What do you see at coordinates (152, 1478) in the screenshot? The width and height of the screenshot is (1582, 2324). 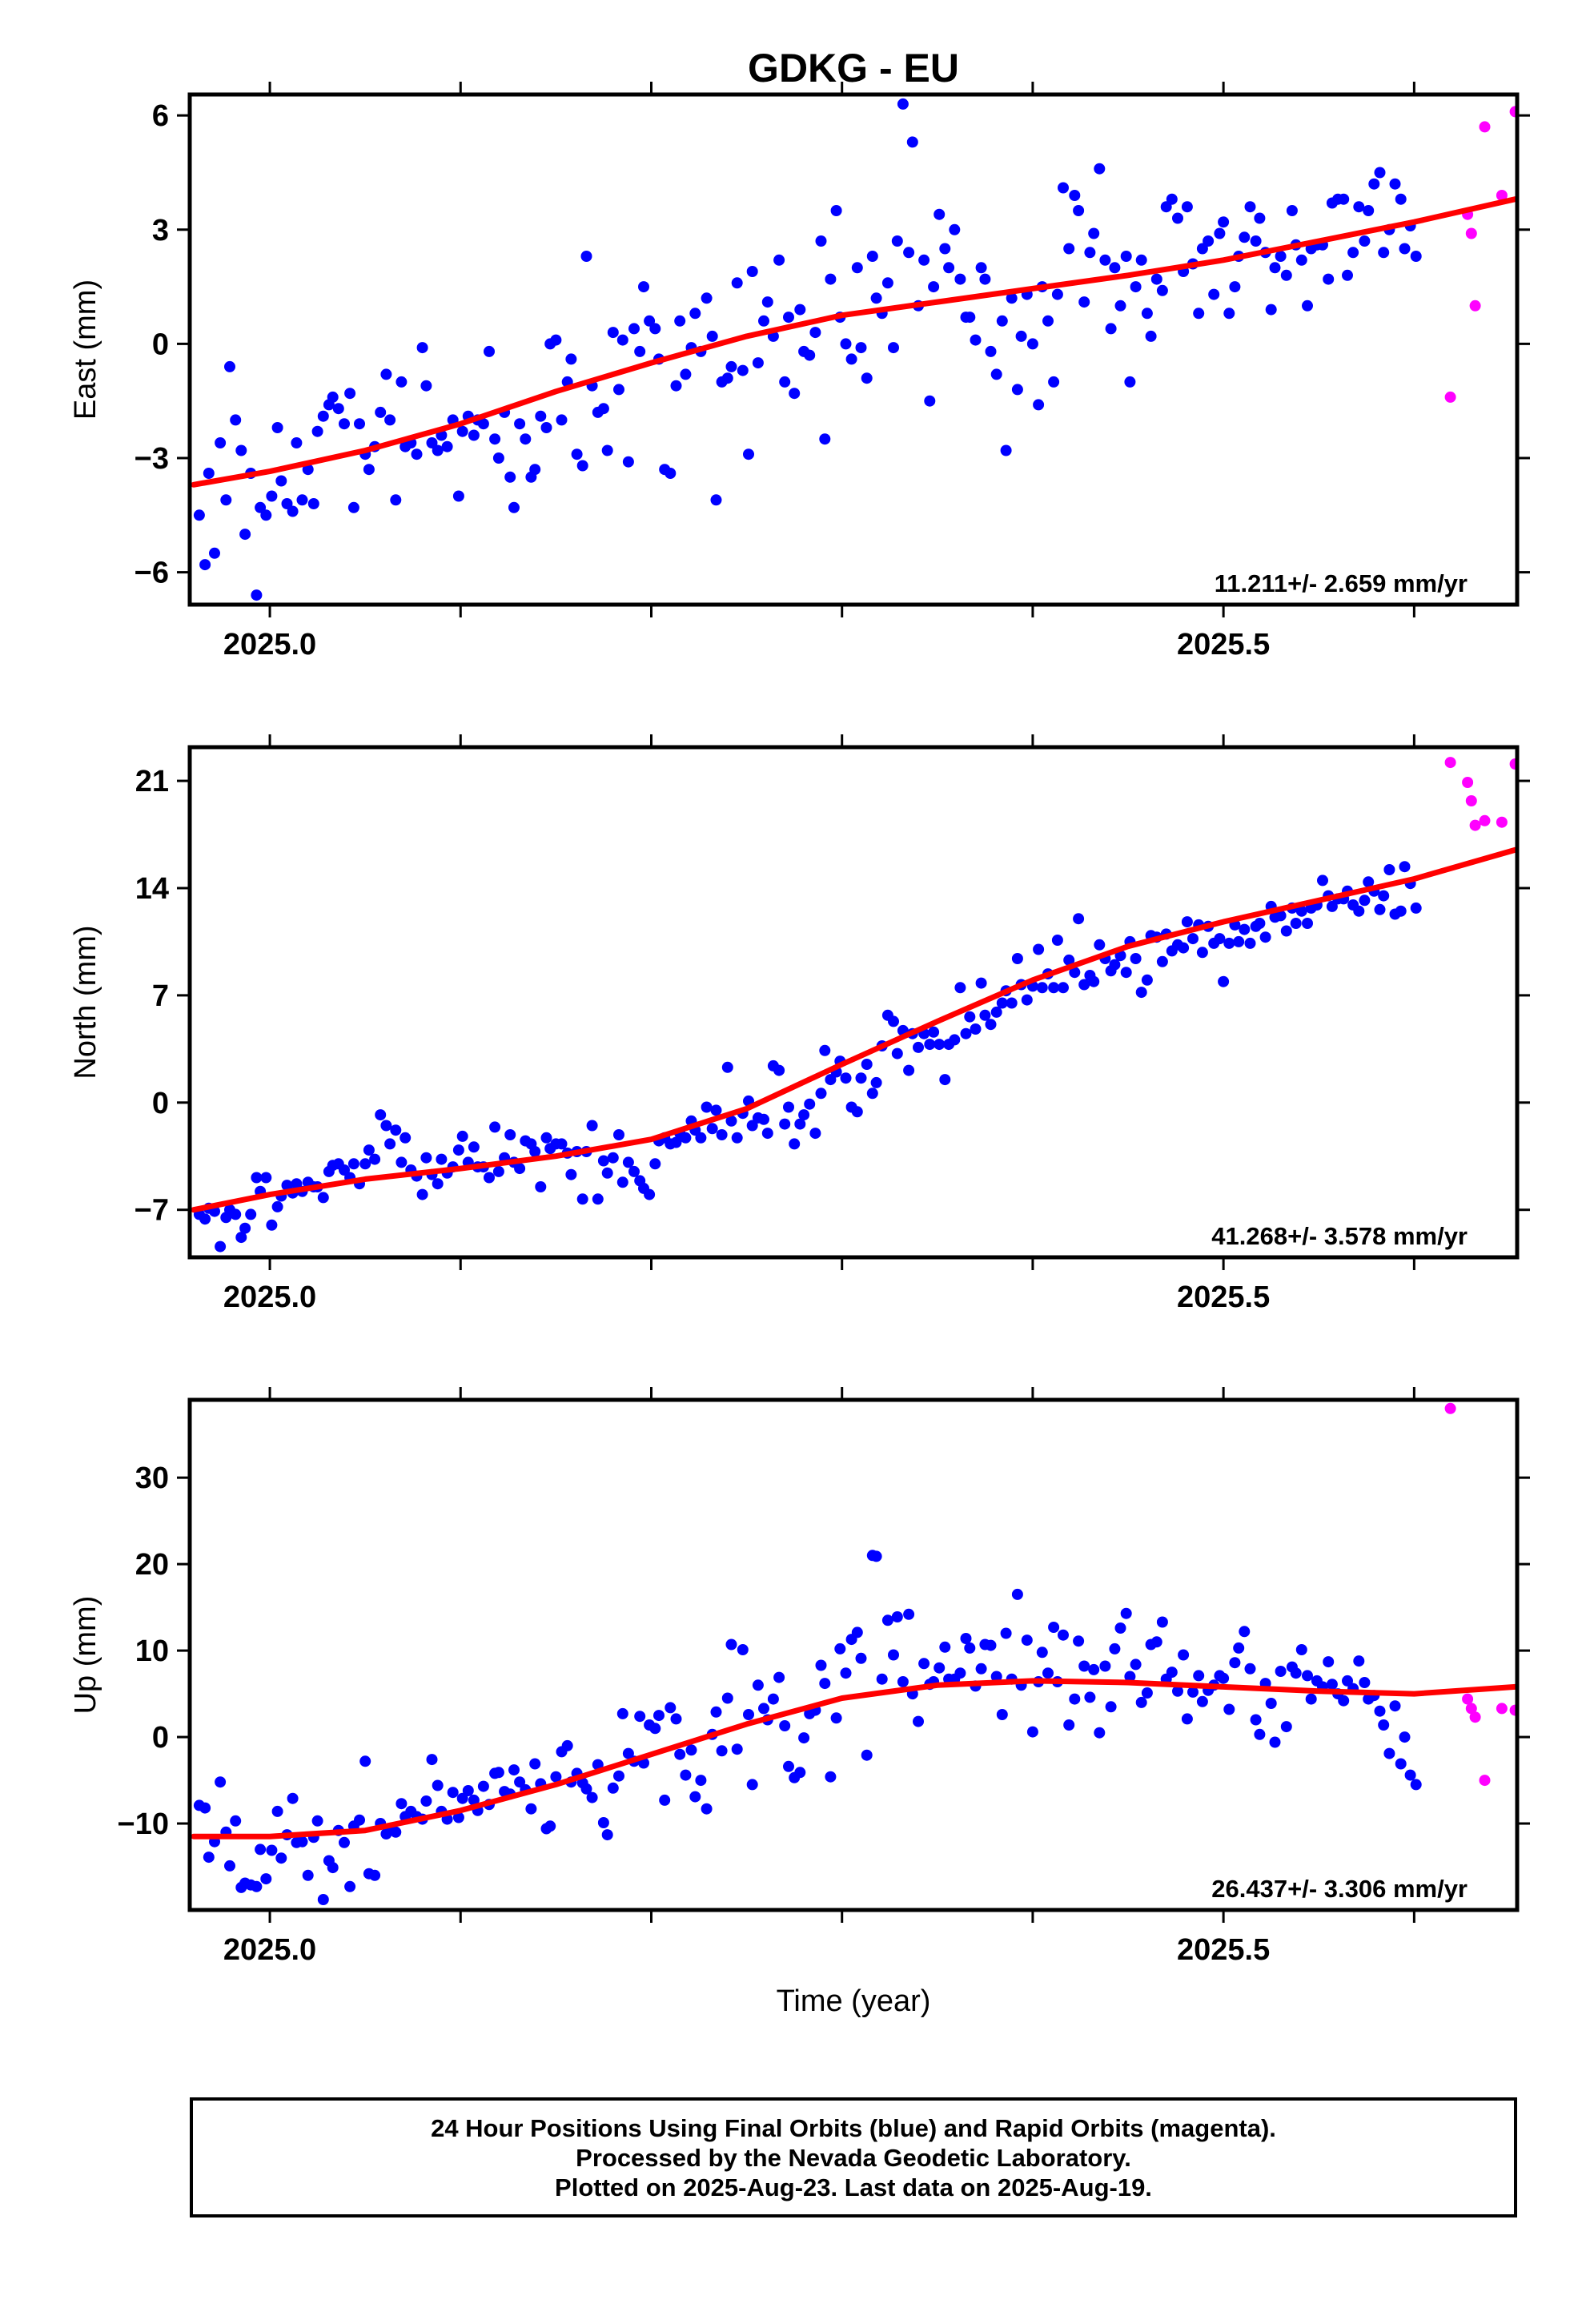 I see `ytick-label: 30` at bounding box center [152, 1478].